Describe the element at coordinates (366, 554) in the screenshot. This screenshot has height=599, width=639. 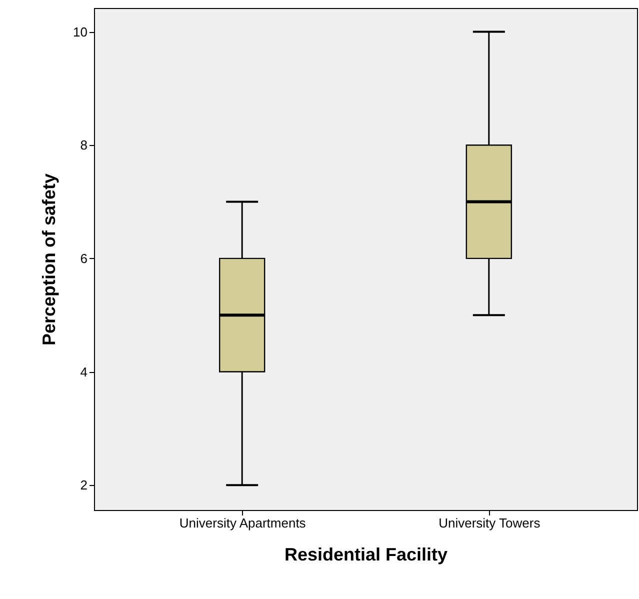
I see `x-axis-title: Residential Facility` at that location.